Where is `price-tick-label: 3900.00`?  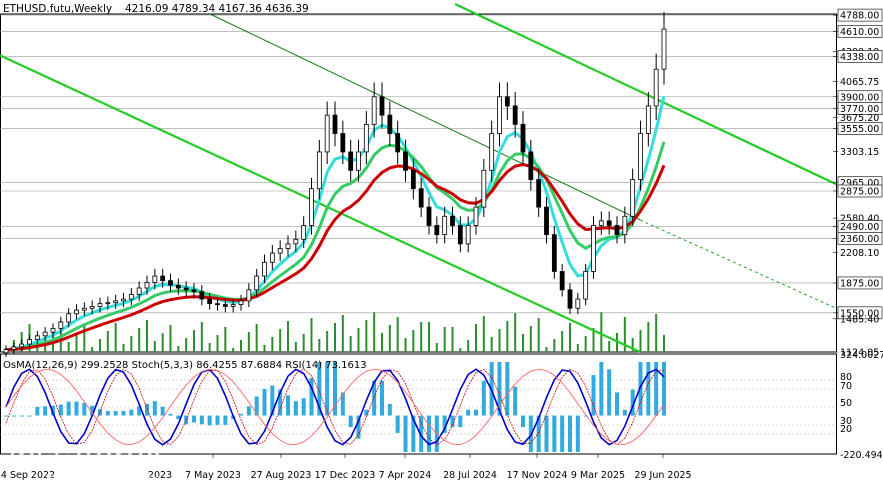 price-tick-label: 3900.00 is located at coordinates (859, 97).